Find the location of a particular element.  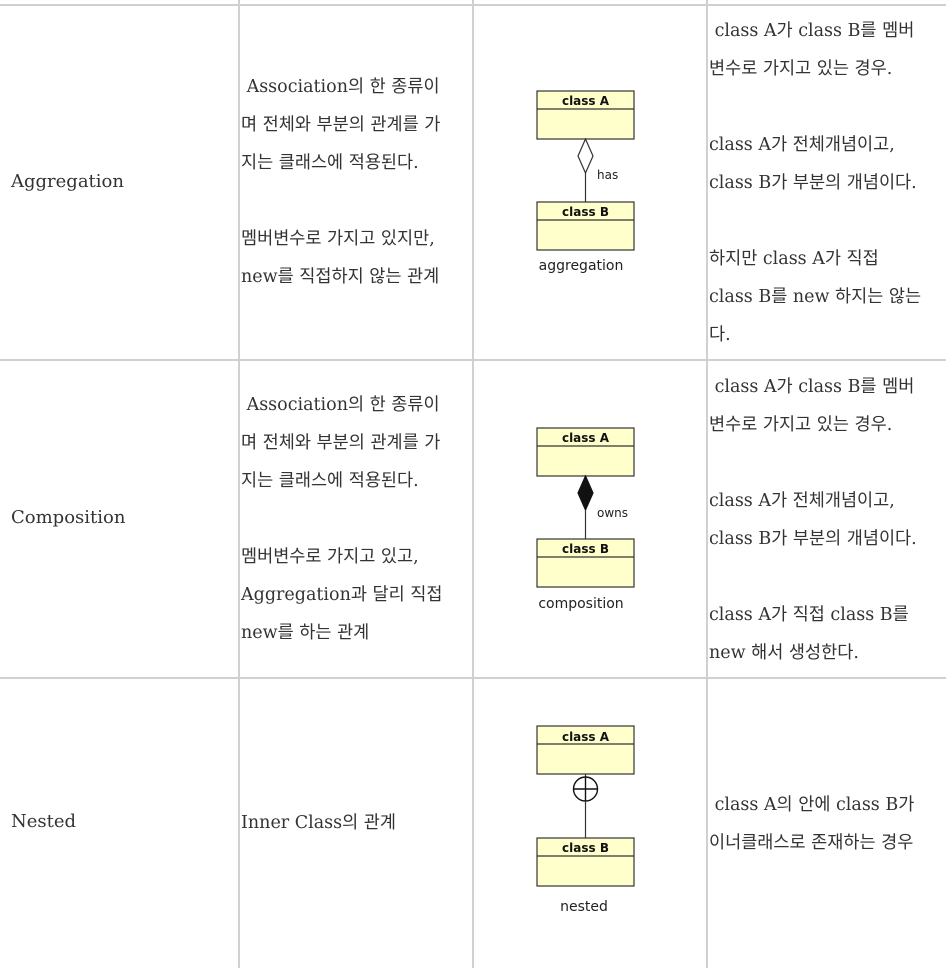

detail-line: class A가 직접 class B를 is located at coordinates (809, 615).